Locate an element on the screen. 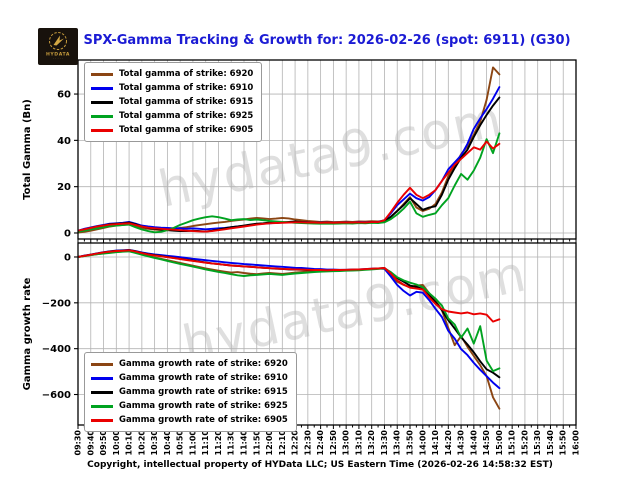 The width and height of the screenshot is (640, 480). x-tick-label: 16:00 is located at coordinates (576, 443).